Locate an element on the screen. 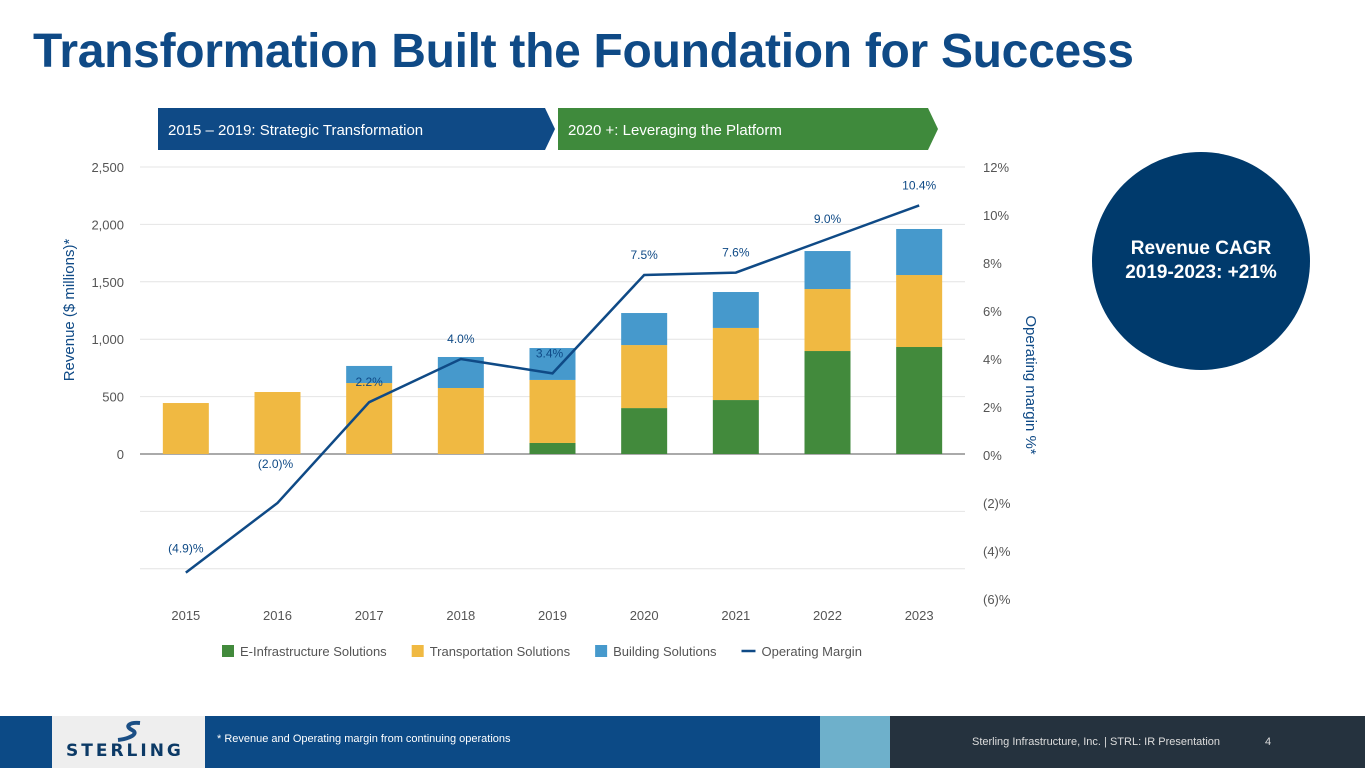 The width and height of the screenshot is (1365, 768). margin-data-label: 3.4% is located at coordinates (550, 353).